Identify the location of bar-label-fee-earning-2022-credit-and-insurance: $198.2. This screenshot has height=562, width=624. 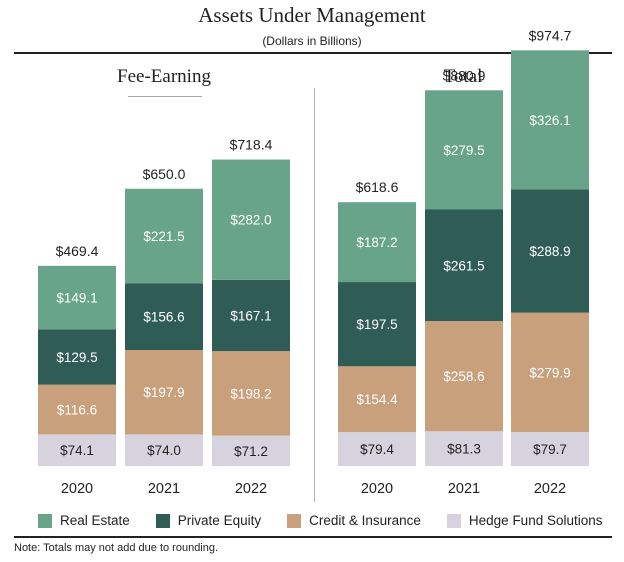
(250, 393).